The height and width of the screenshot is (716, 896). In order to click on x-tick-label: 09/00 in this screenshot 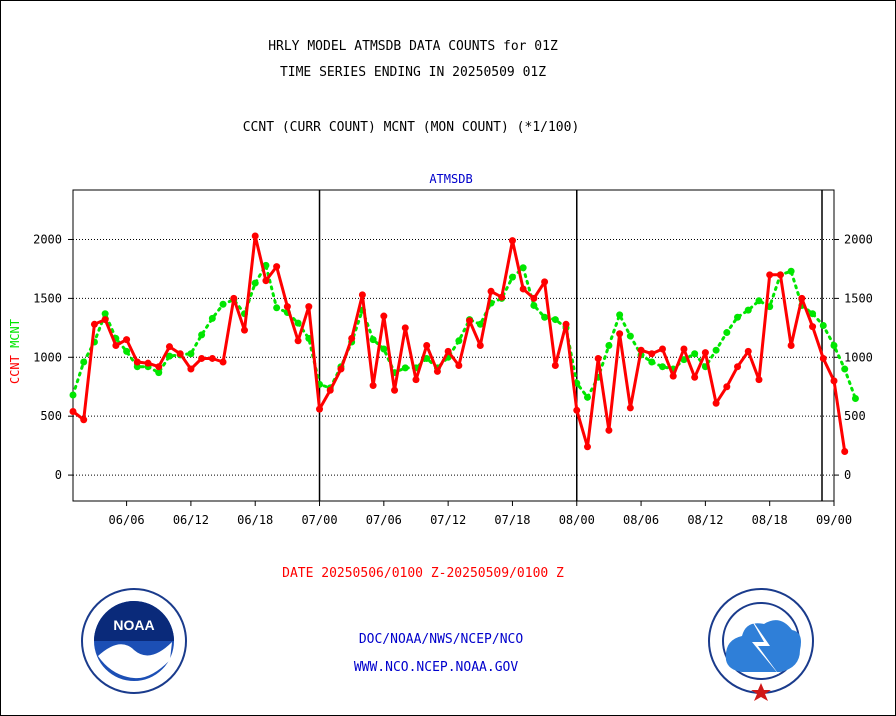, I will do `click(834, 520)`.